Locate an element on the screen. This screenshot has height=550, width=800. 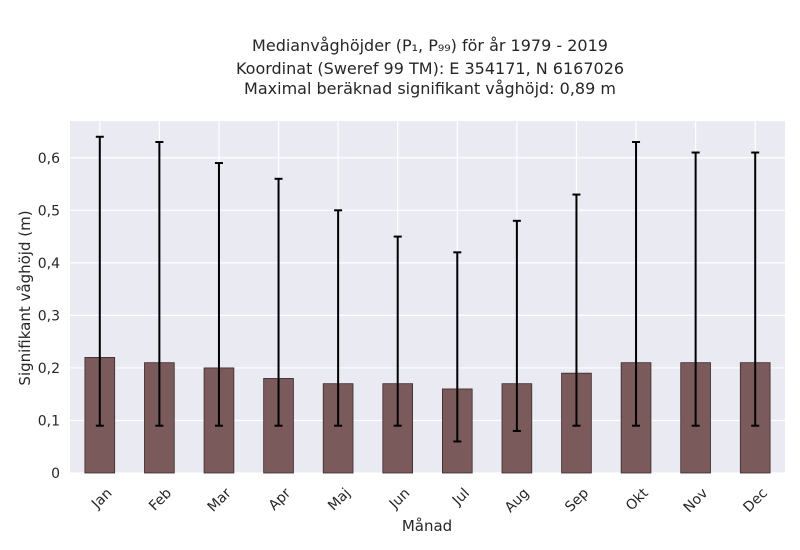
y-tick-label: 0 is located at coordinates (55, 474).